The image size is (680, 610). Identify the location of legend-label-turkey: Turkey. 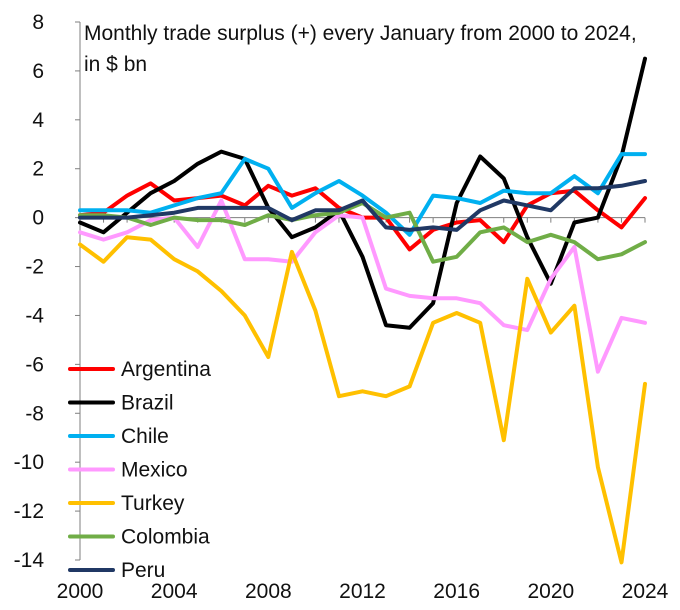
(153, 503).